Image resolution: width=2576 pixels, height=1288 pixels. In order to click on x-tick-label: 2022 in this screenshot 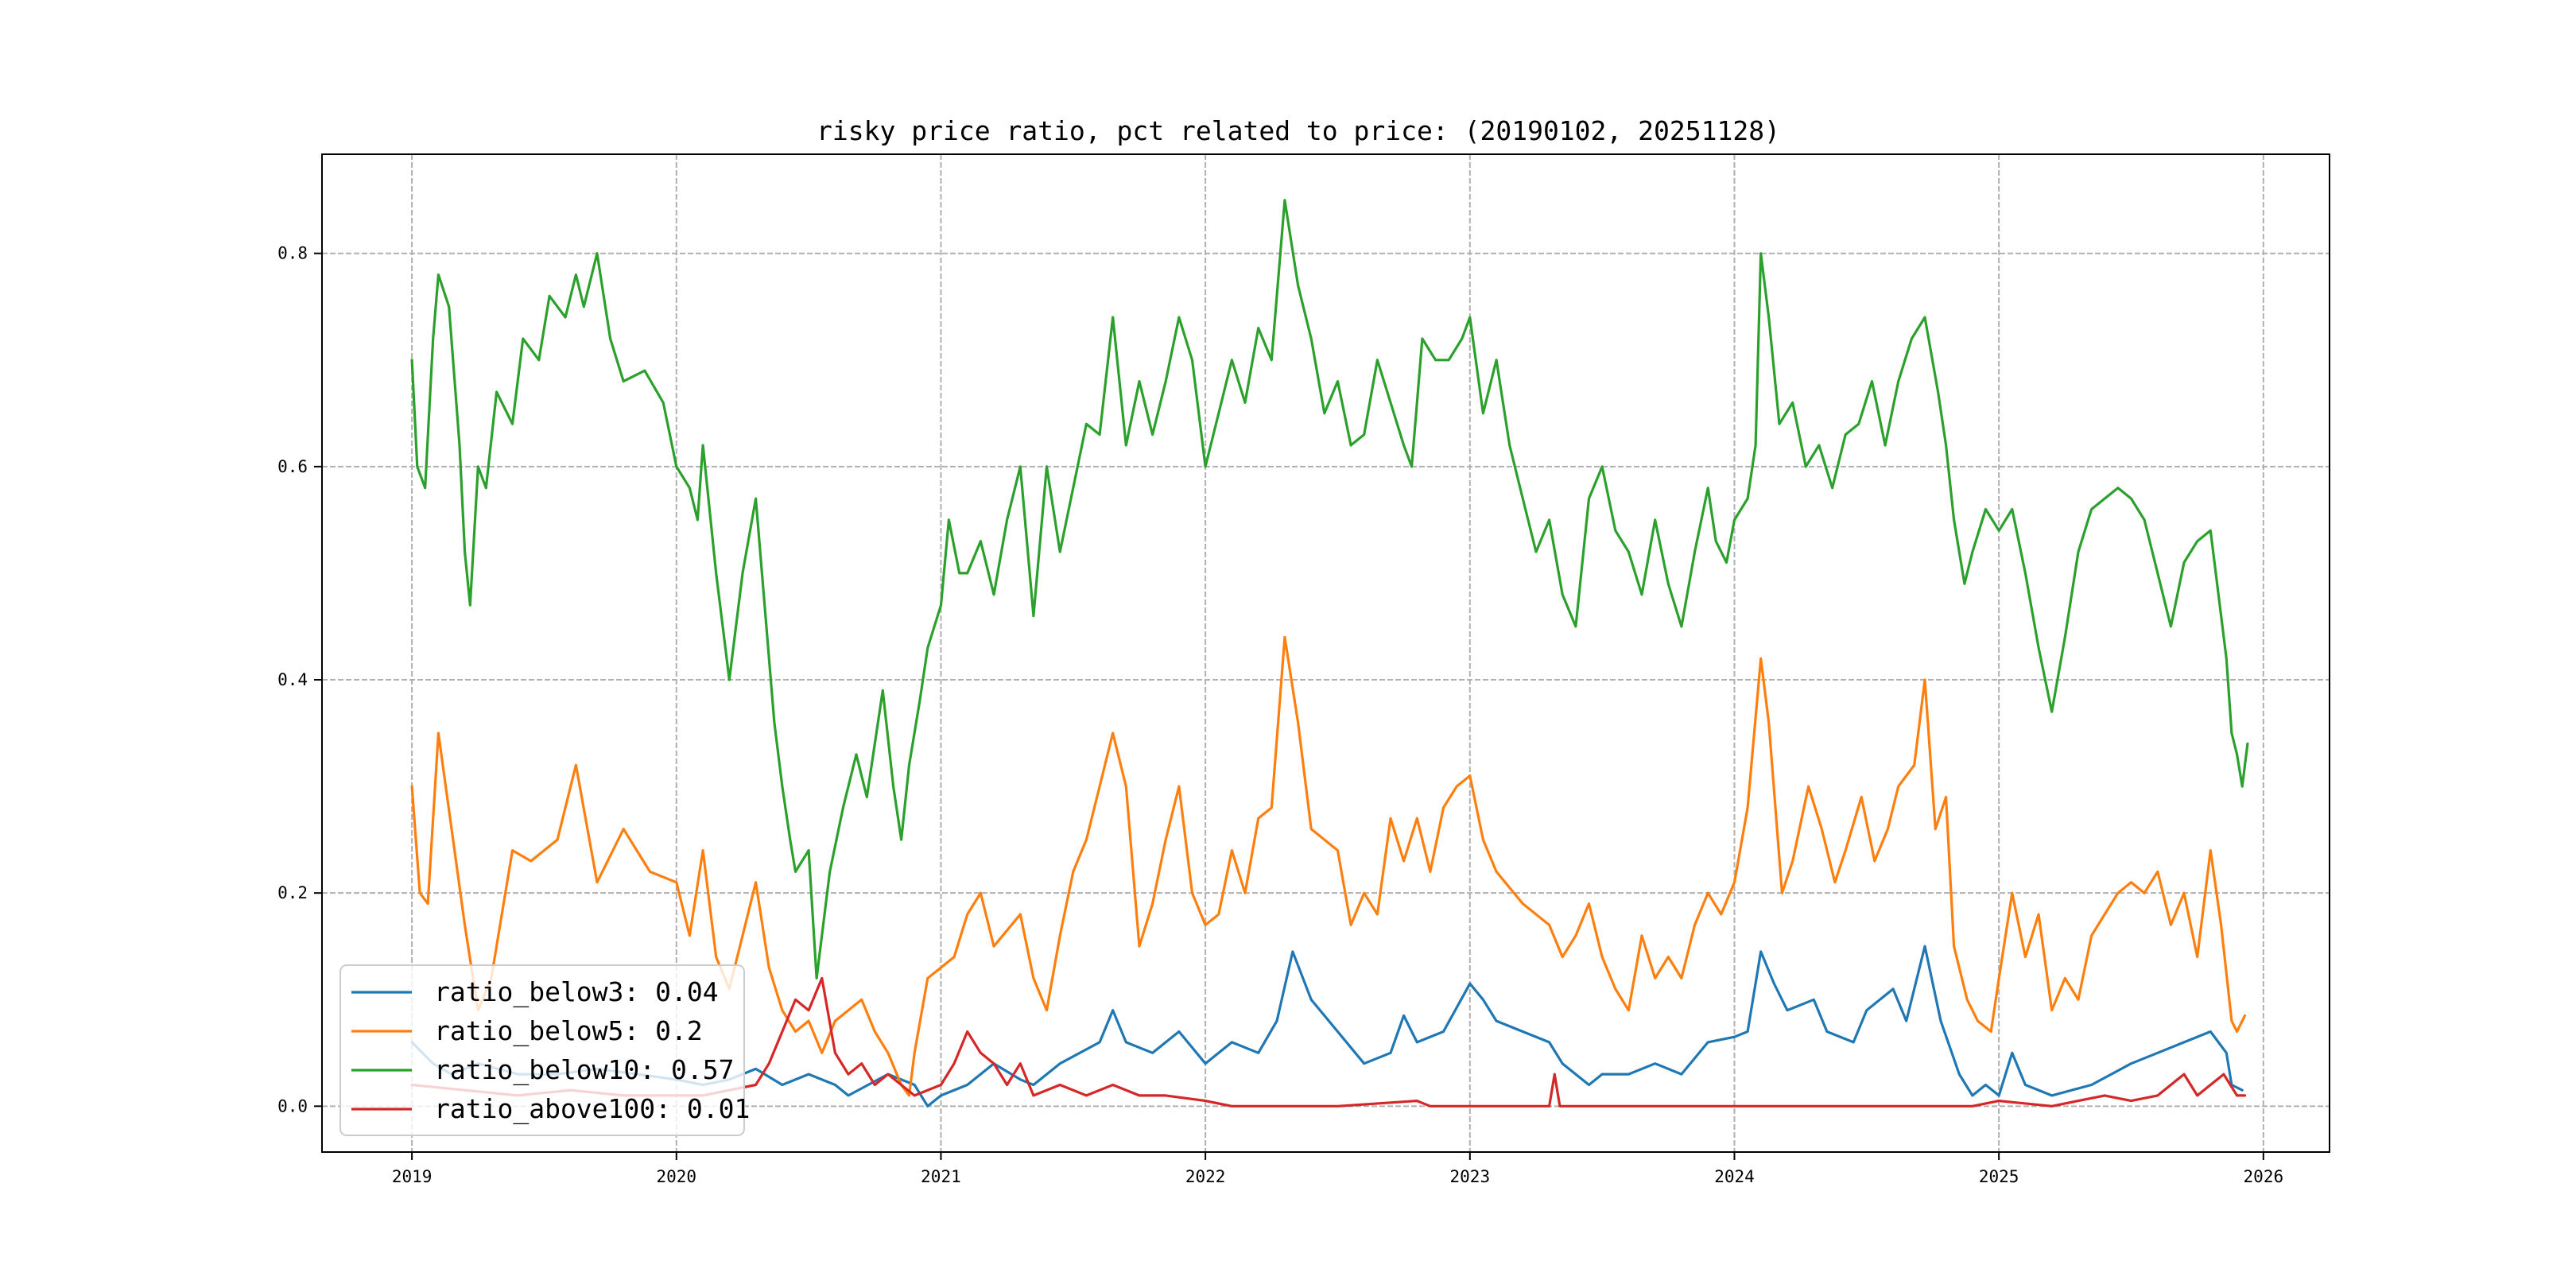, I will do `click(1206, 1176)`.